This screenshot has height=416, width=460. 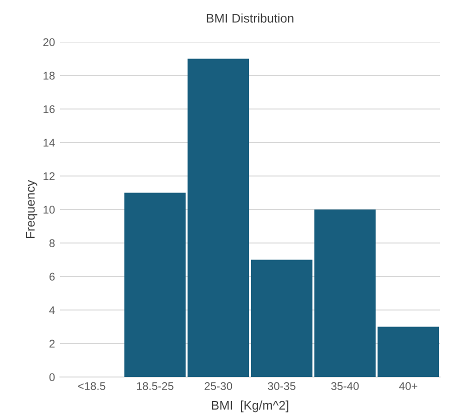 What do you see at coordinates (218, 386) in the screenshot?
I see `x-tick-label: 25-30` at bounding box center [218, 386].